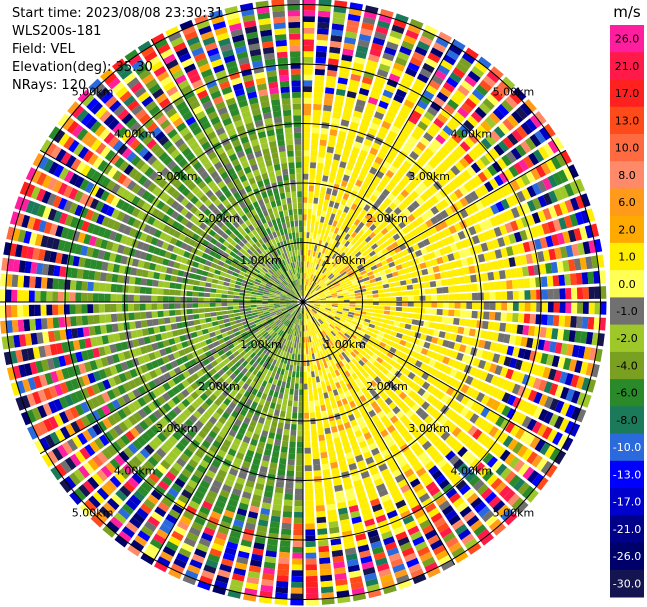 This screenshot has width=647, height=607. Describe the element at coordinates (511, 414) in the screenshot. I see `ppi-gate-2028` at that location.